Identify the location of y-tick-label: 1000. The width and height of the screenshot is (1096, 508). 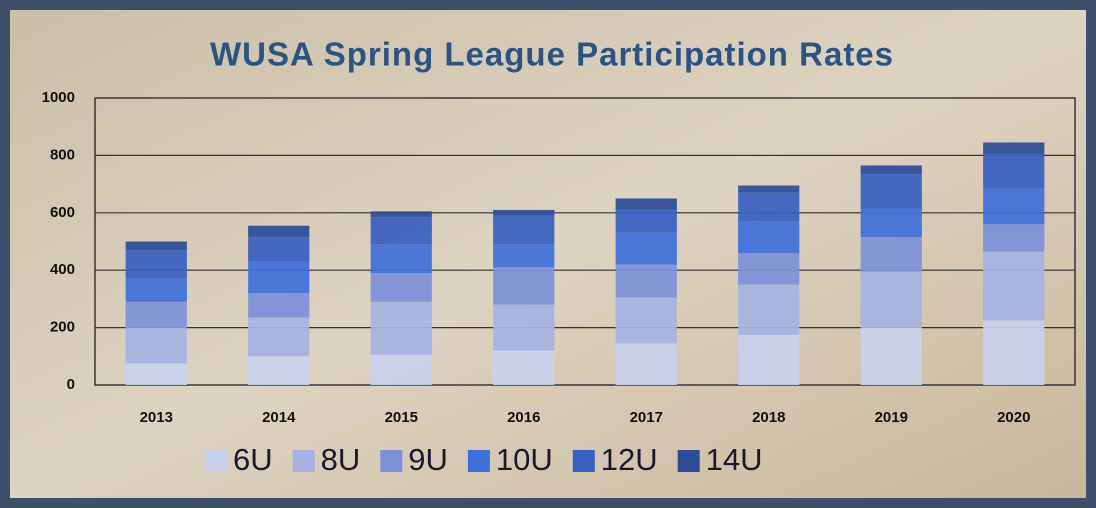
(58, 97).